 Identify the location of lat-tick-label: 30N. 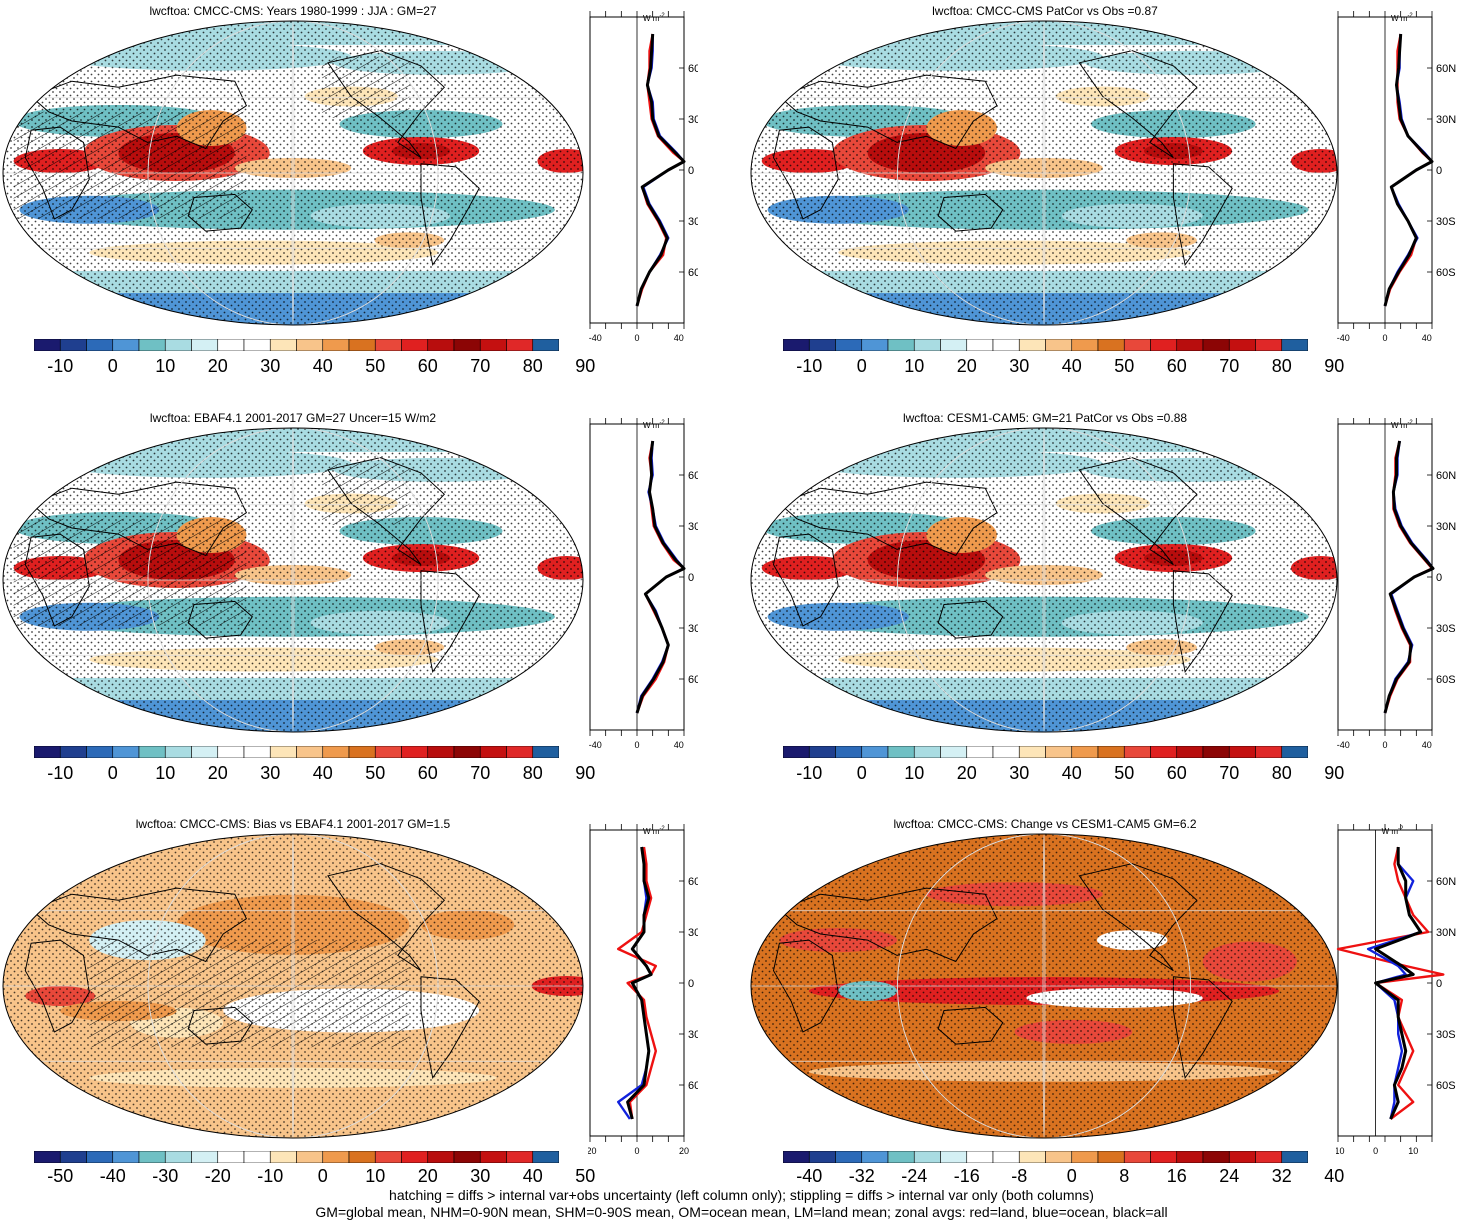
(693, 933).